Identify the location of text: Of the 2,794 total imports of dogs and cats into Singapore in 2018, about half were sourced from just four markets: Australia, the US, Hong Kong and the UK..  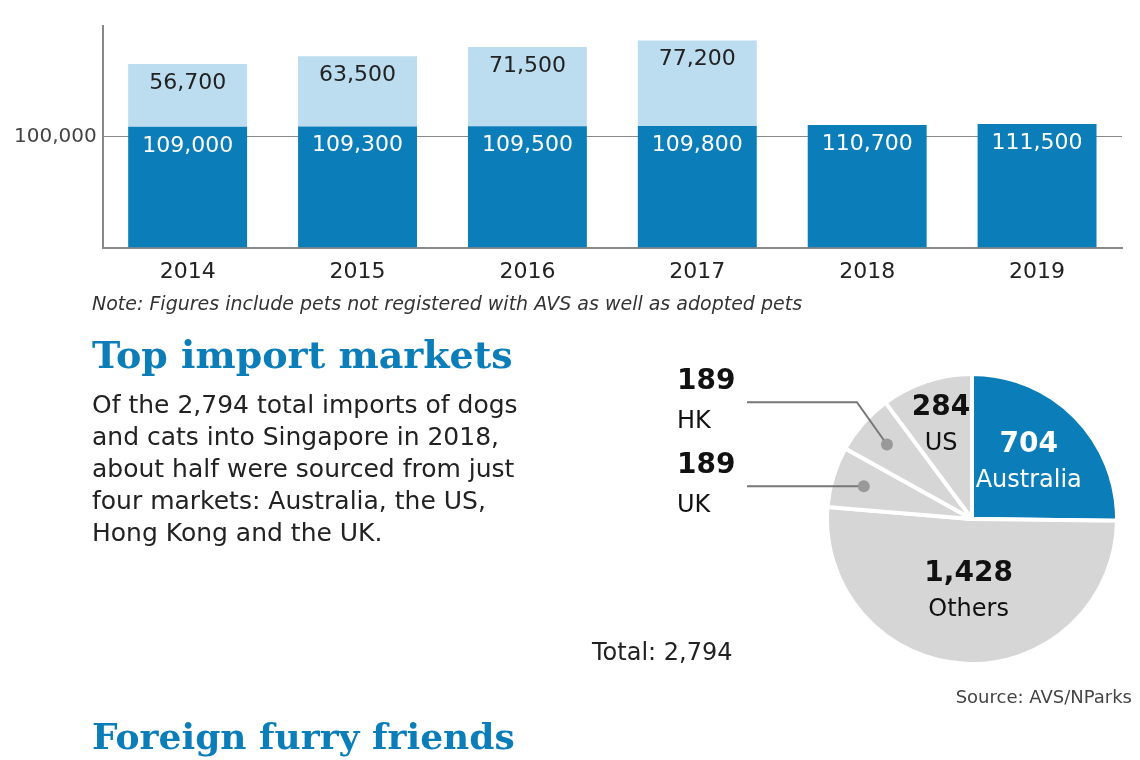
(305, 469).